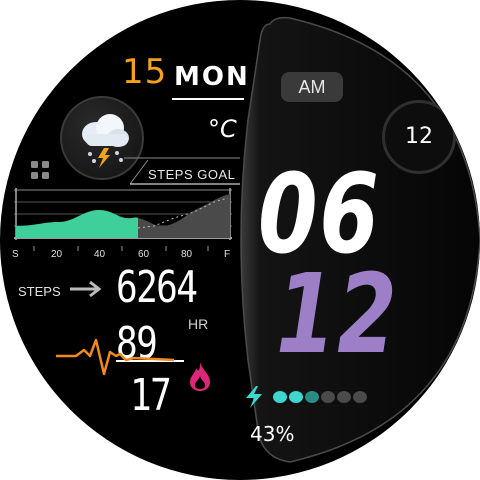  Describe the element at coordinates (208, 99) in the screenshot. I see `date-underline` at that location.